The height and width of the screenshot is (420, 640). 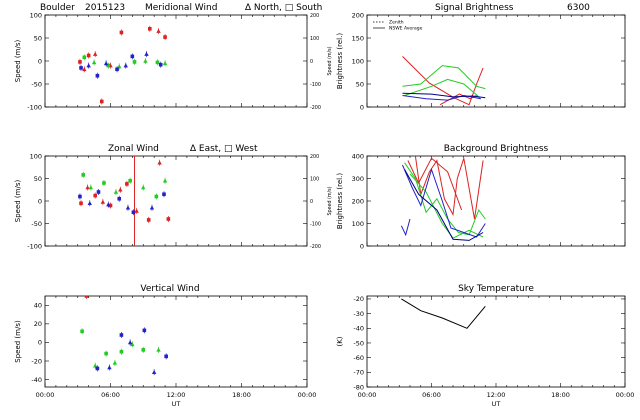 What do you see at coordinates (311, 202) in the screenshot?
I see `zonal-y2-tick-label: 0` at bounding box center [311, 202].